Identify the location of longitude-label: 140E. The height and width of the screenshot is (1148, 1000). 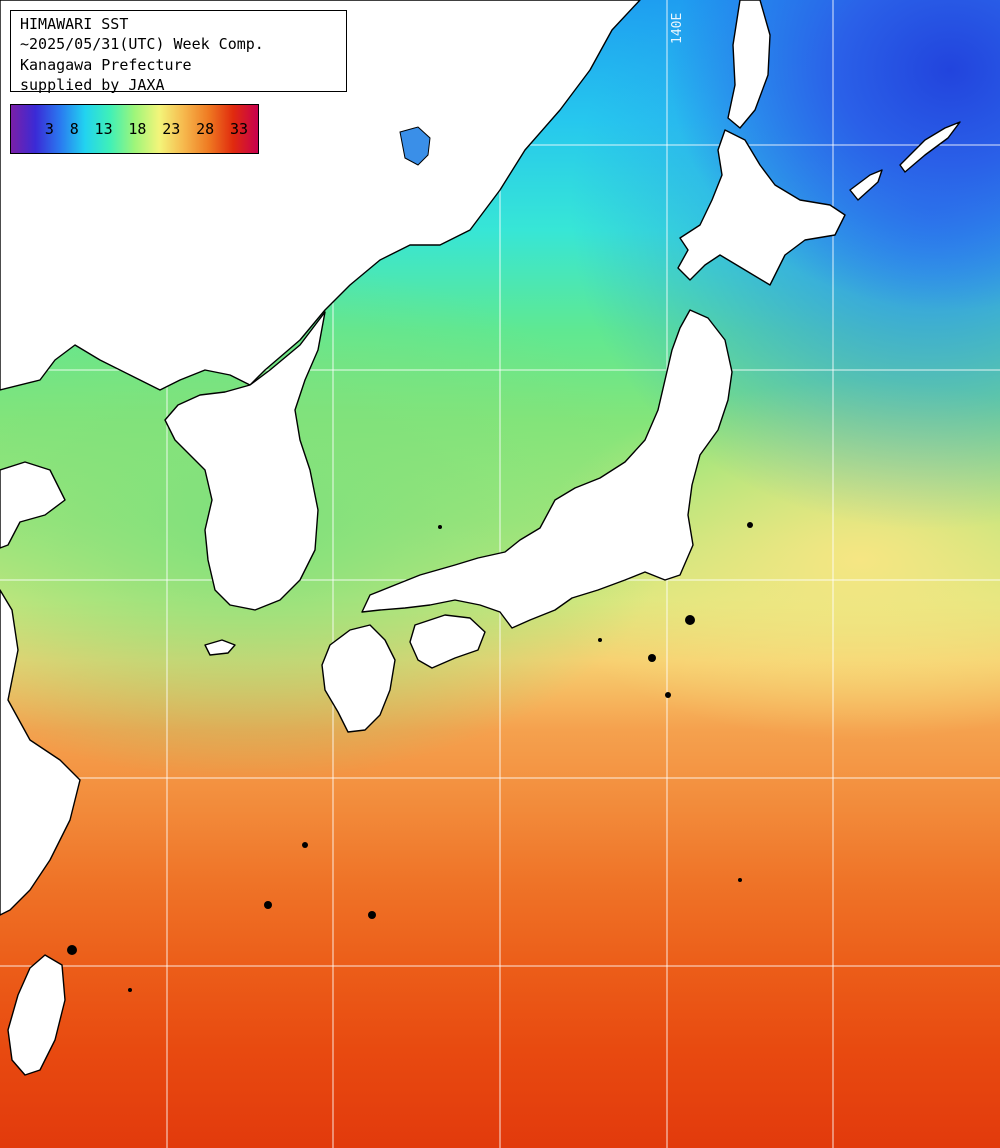
(677, 28).